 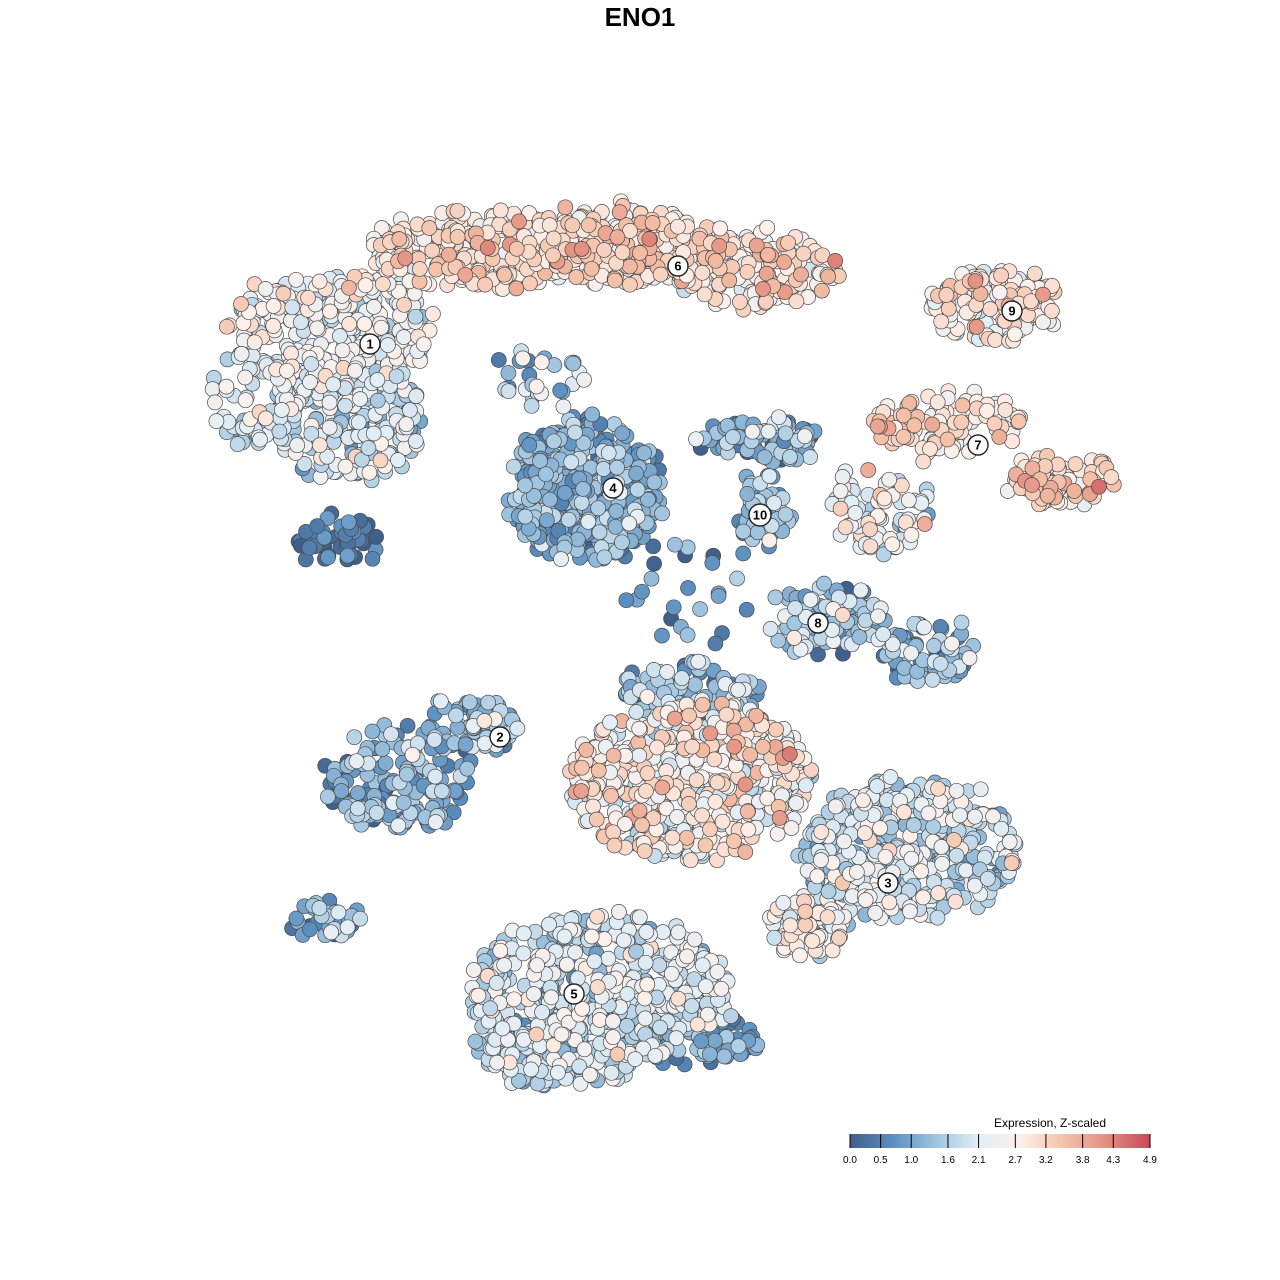 I want to click on cluster-label-text: 8, so click(x=817, y=623).